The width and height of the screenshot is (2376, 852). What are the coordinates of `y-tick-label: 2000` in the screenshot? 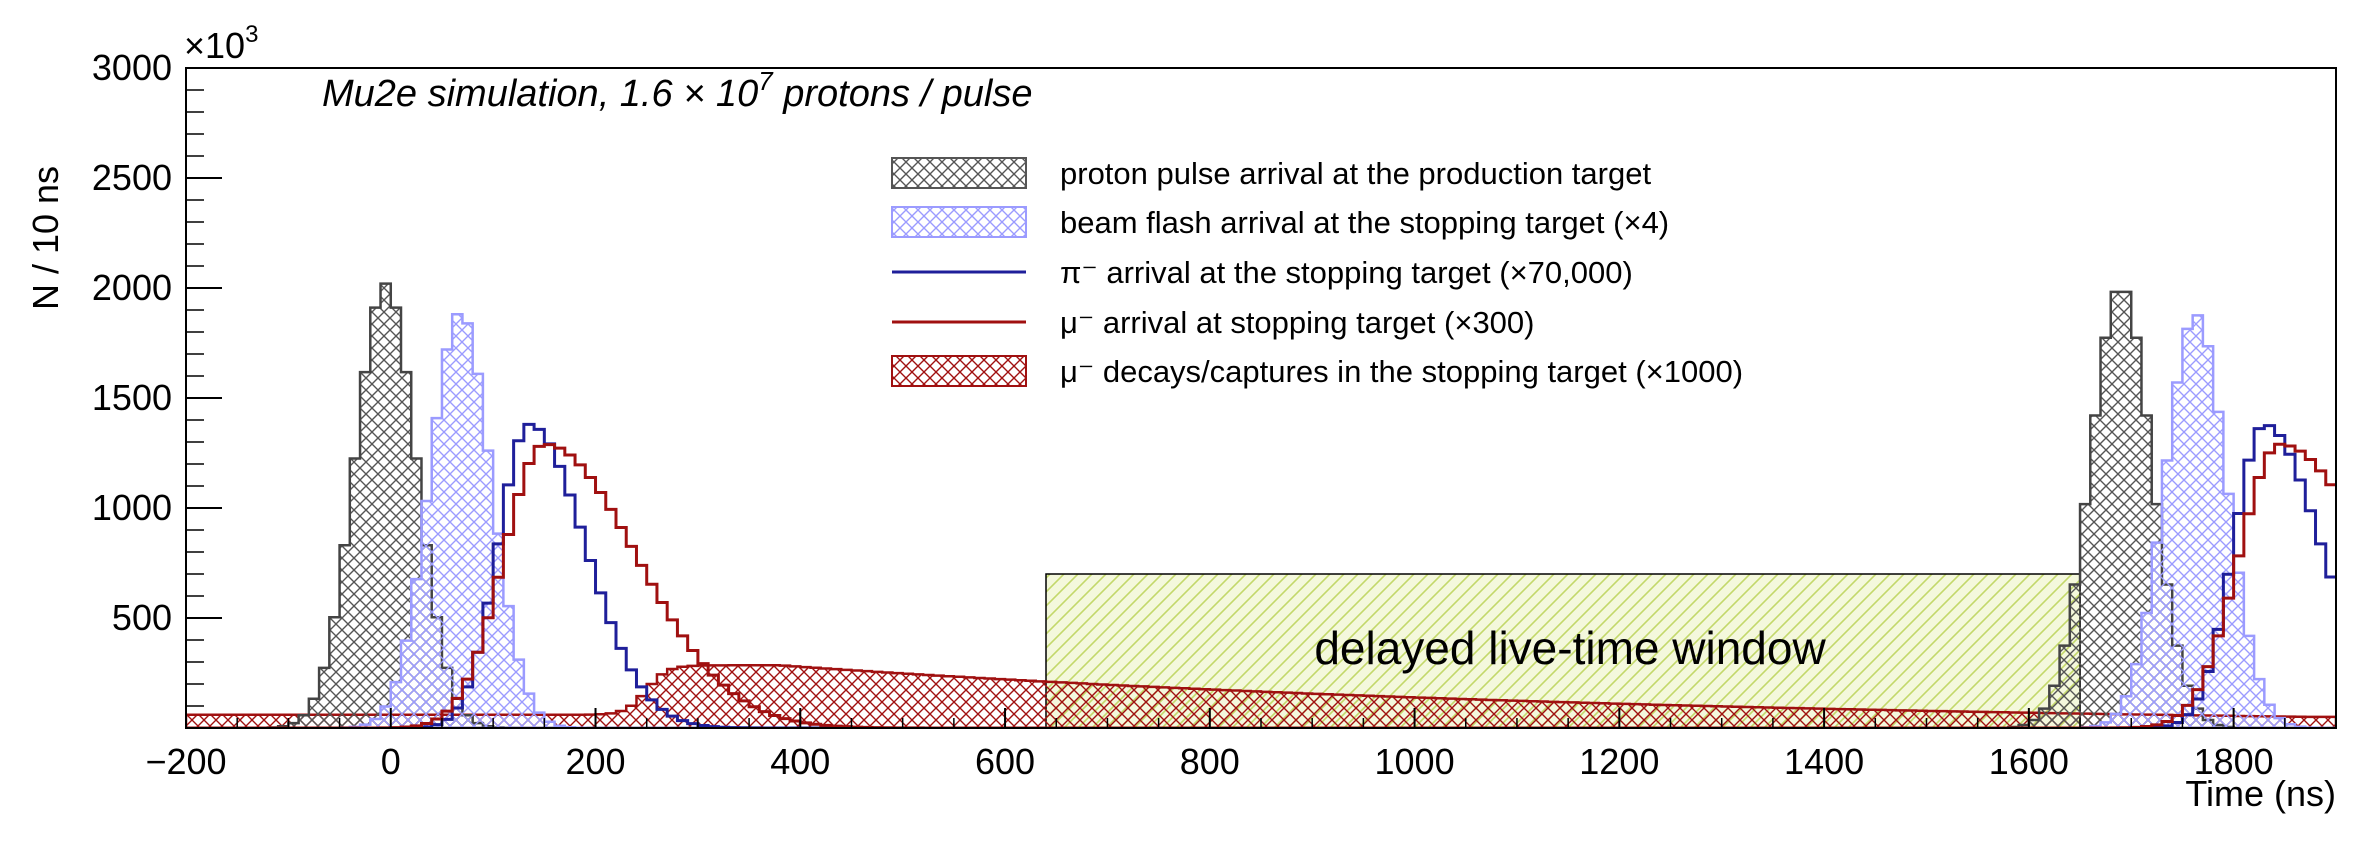 It's located at (132, 287).